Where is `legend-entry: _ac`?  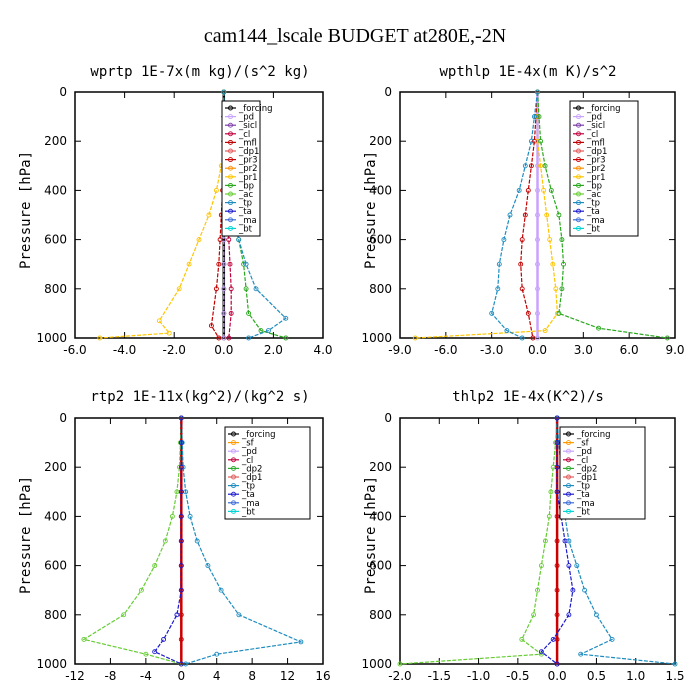 legend-entry: _ac is located at coordinates (245, 195).